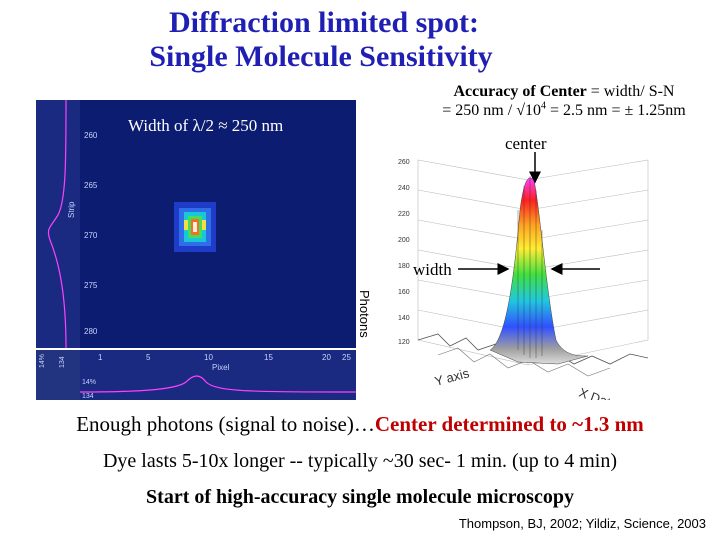 The height and width of the screenshot is (540, 720). Describe the element at coordinates (630, 91) in the screenshot. I see `accuracy-formula: = width/ S-N` at that location.